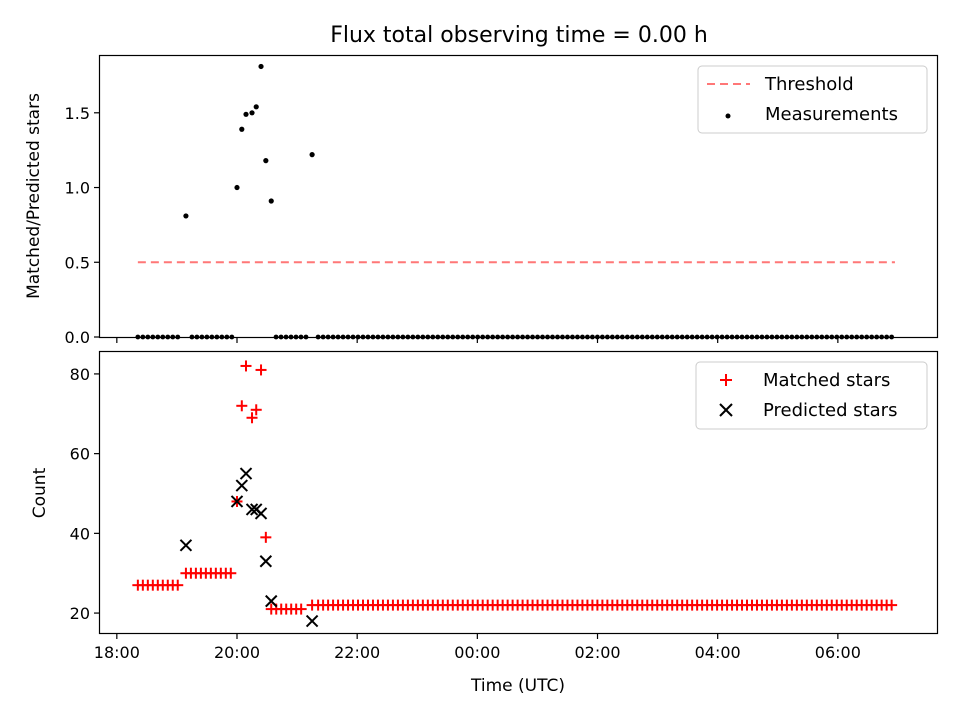 This screenshot has height=725, width=960. Describe the element at coordinates (826, 380) in the screenshot. I see `matched-legend-label: Matched stars` at that location.